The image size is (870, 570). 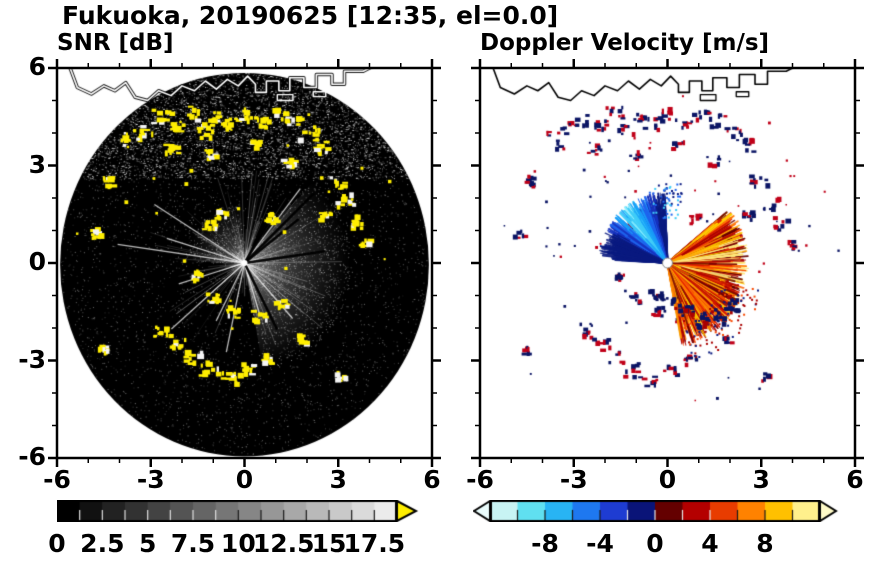 I want to click on doppler-colorbar-tick-label: 8, so click(x=765, y=543).